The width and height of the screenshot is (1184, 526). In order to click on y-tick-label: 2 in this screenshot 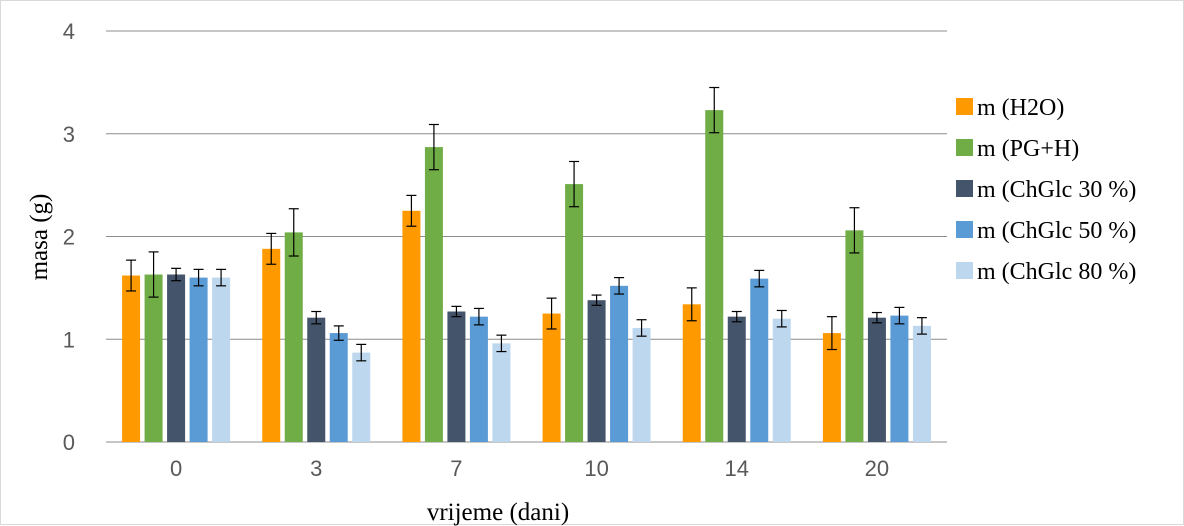, I will do `click(69, 237)`.